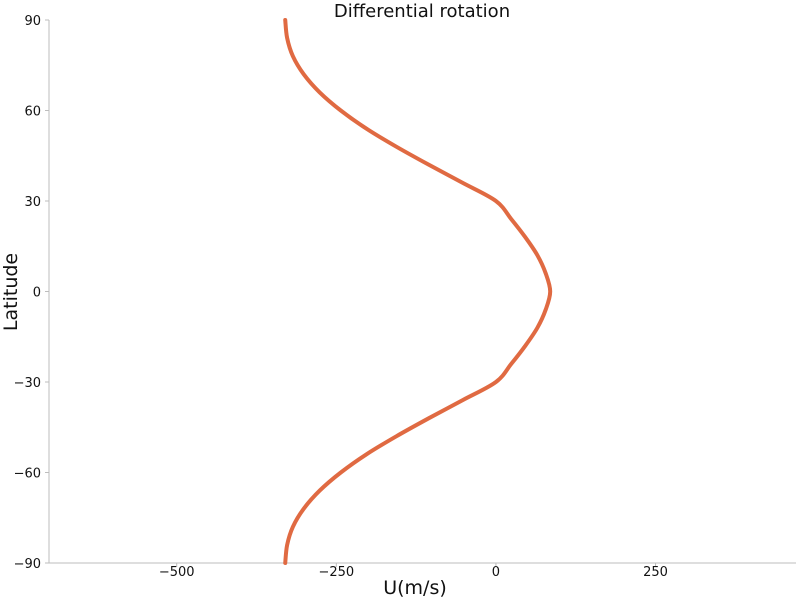 The height and width of the screenshot is (597, 796). What do you see at coordinates (32, 112) in the screenshot?
I see `y-tick-label: 60` at bounding box center [32, 112].